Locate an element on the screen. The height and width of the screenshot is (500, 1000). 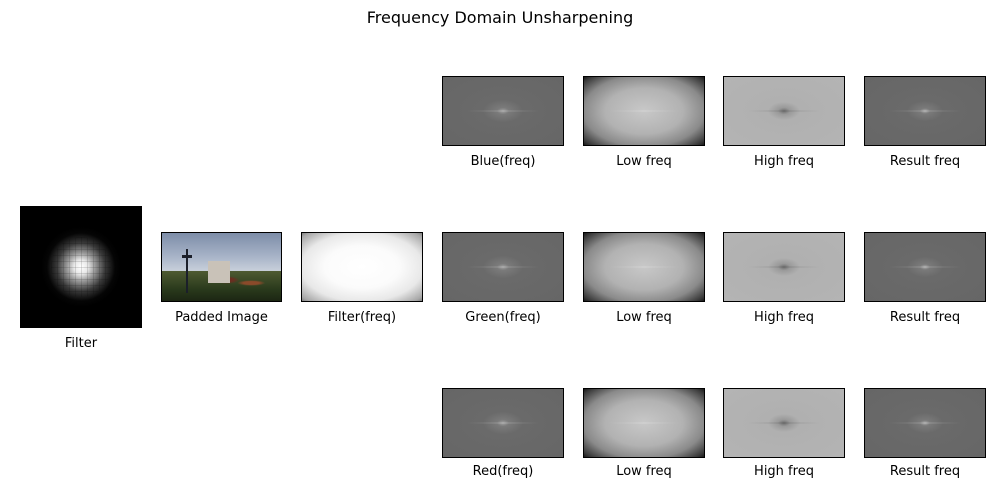
red-result-freq-caption: Result freq is located at coordinates (925, 471).